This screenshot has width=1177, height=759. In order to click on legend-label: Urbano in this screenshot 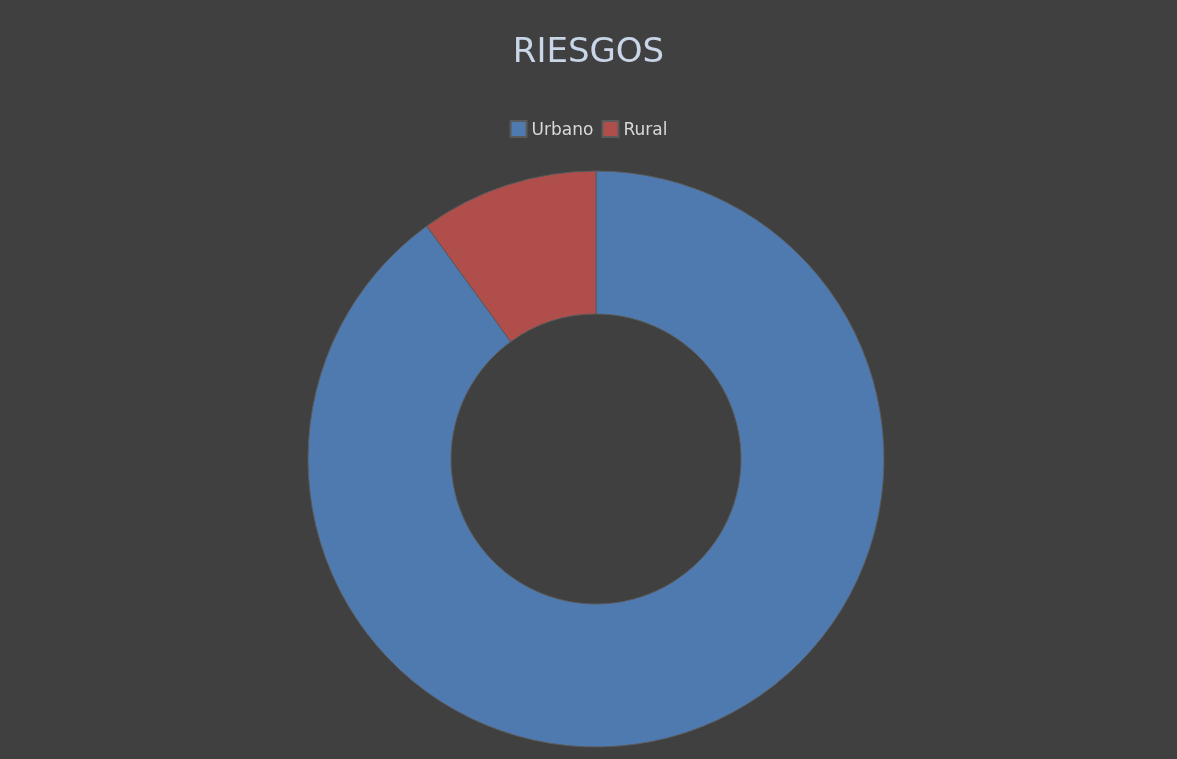, I will do `click(562, 129)`.